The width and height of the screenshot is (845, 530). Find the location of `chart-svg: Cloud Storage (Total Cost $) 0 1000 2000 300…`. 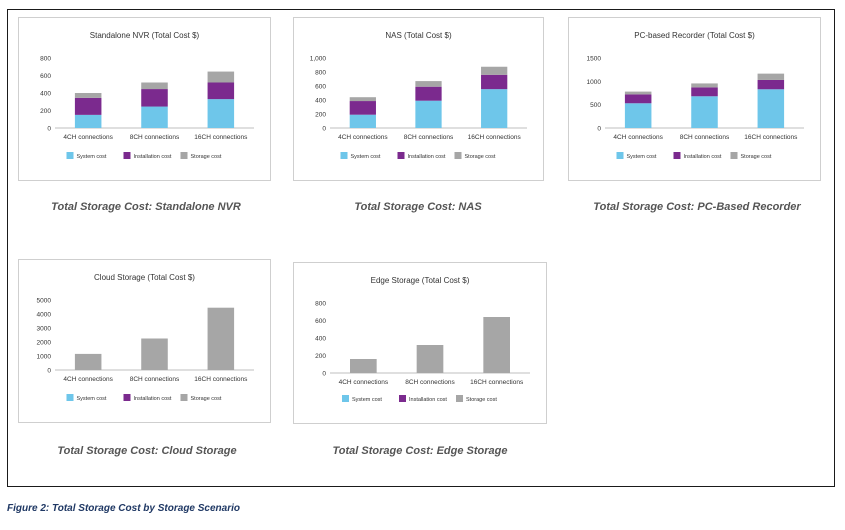

chart-svg: Cloud Storage (Total Cost $) 0 1000 2000 300… is located at coordinates (145, 337).